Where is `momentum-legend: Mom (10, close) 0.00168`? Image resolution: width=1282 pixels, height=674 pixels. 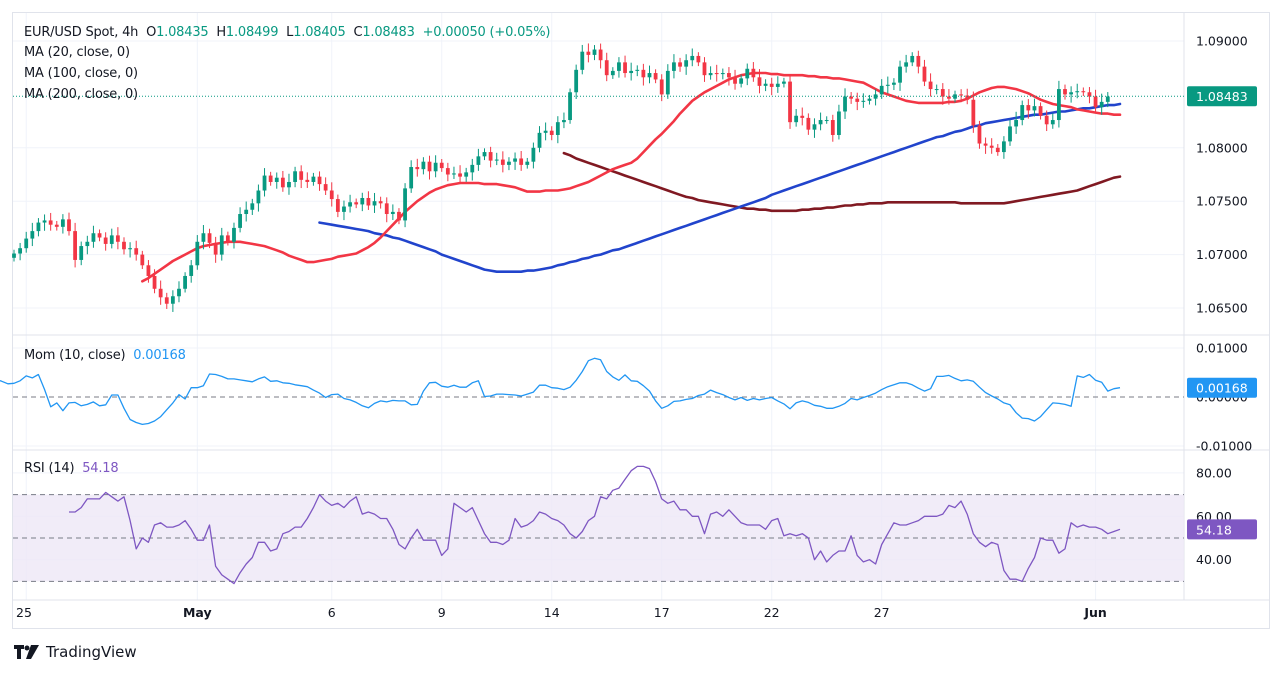 momentum-legend: Mom (10, close) 0.00168 is located at coordinates (105, 355).